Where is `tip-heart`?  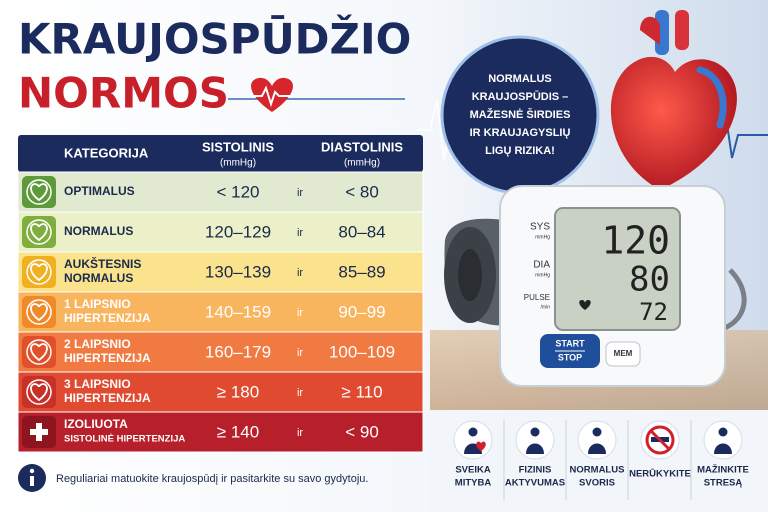
tip-heart is located at coordinates (481, 446).